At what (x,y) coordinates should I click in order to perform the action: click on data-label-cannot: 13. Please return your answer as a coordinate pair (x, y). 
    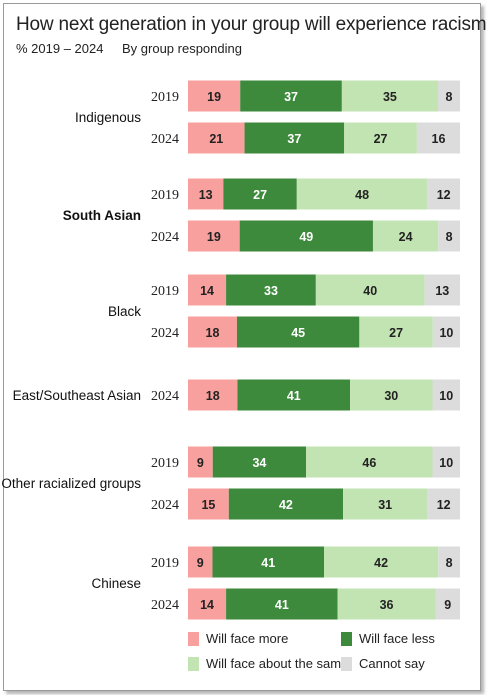
    Looking at the image, I should click on (442, 291).